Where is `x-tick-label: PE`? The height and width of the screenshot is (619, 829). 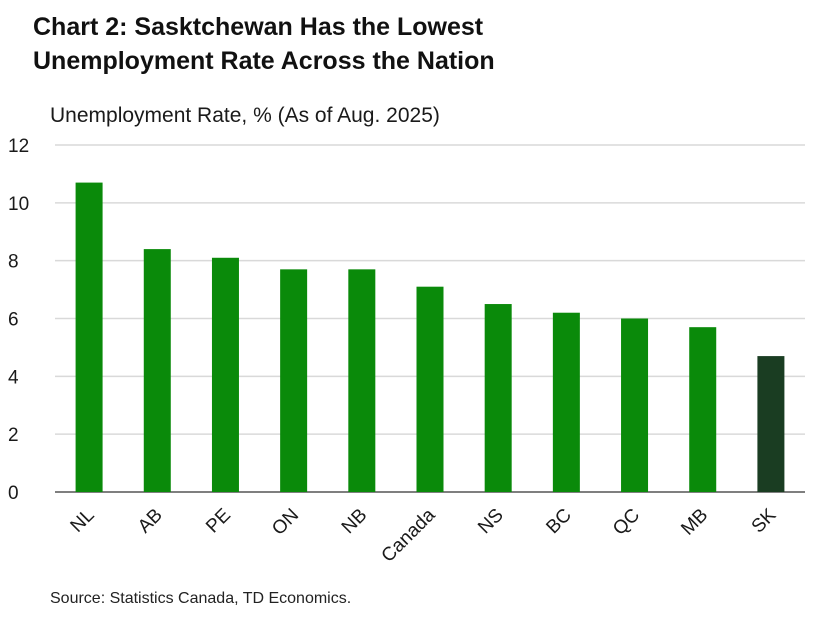
x-tick-label: PE is located at coordinates (218, 521).